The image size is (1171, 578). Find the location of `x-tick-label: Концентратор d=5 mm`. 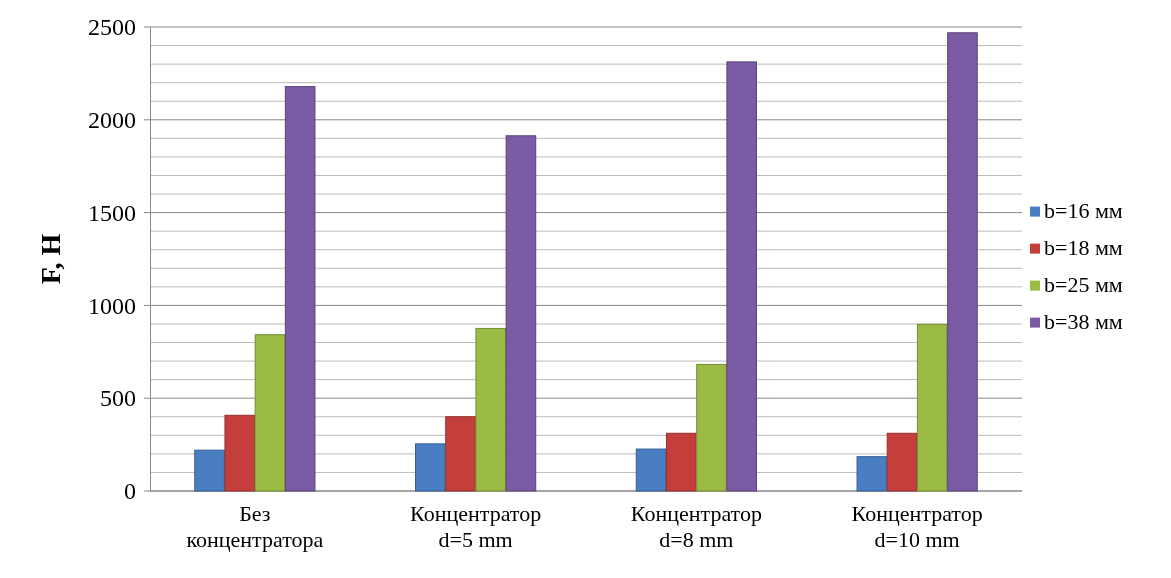

x-tick-label: Концентратор d=5 mm is located at coordinates (476, 526).